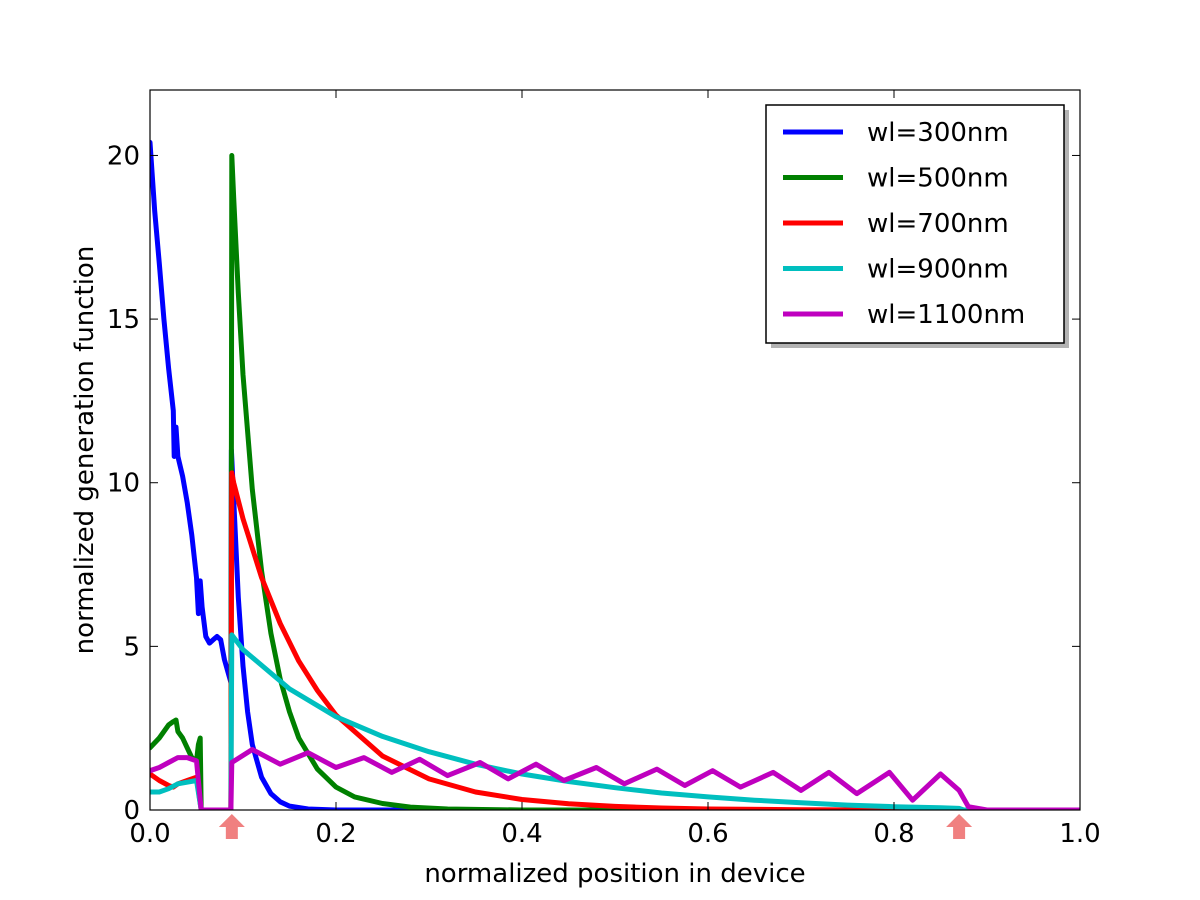 The height and width of the screenshot is (900, 1200). What do you see at coordinates (893, 834) in the screenshot?
I see `x-tick-label: 0.8` at bounding box center [893, 834].